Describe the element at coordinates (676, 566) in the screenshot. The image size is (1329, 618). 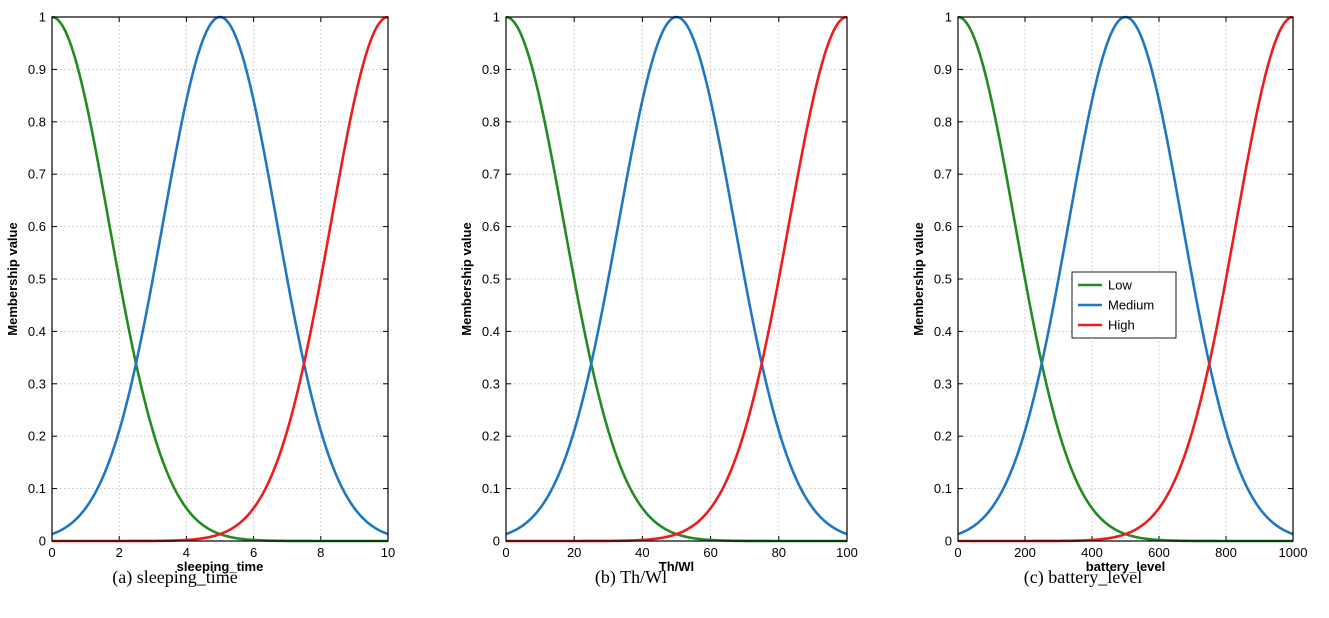
I see `x-axis-label: Th/Wl` at that location.